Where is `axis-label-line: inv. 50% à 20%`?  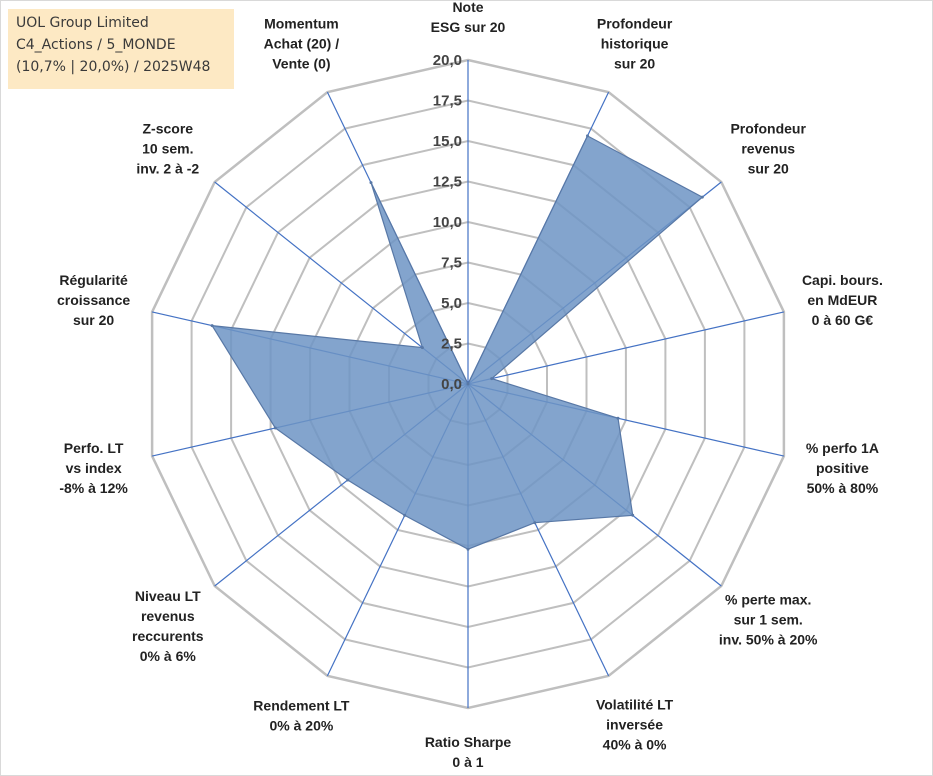
axis-label-line: inv. 50% à 20% is located at coordinates (768, 640).